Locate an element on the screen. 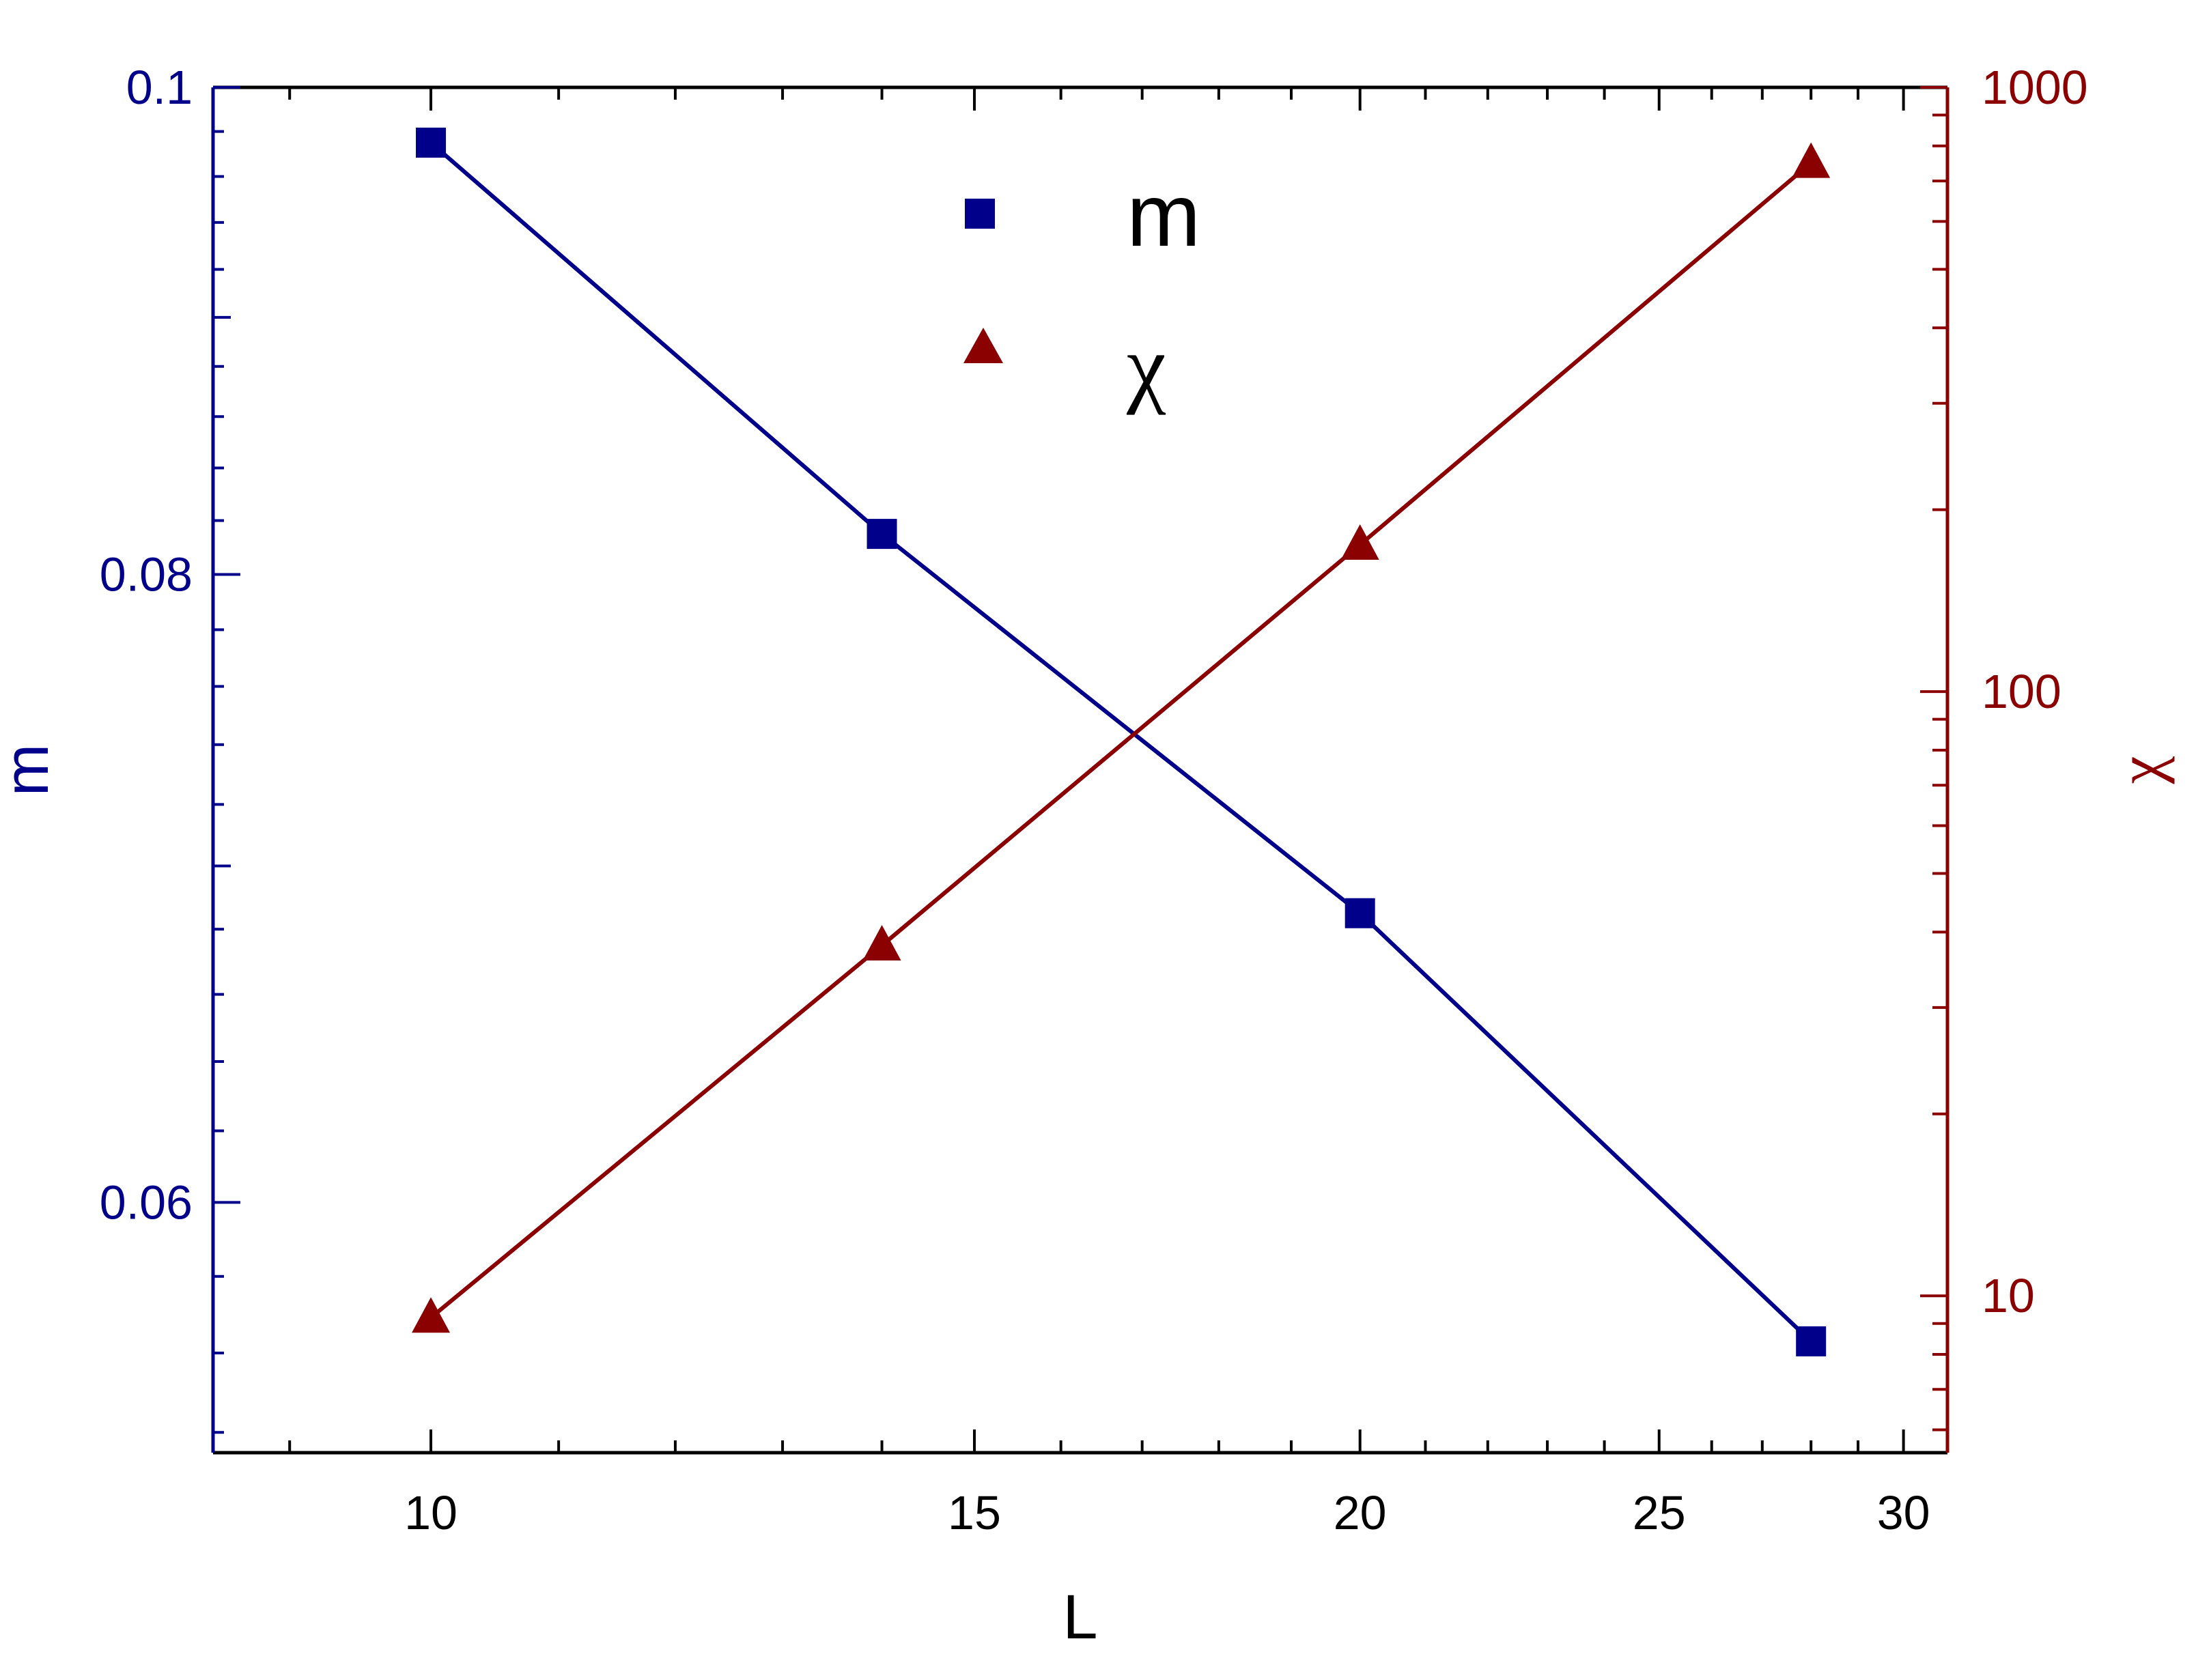 This screenshot has height=1680, width=2196. legend-label-chi: χ is located at coordinates (1146, 366).